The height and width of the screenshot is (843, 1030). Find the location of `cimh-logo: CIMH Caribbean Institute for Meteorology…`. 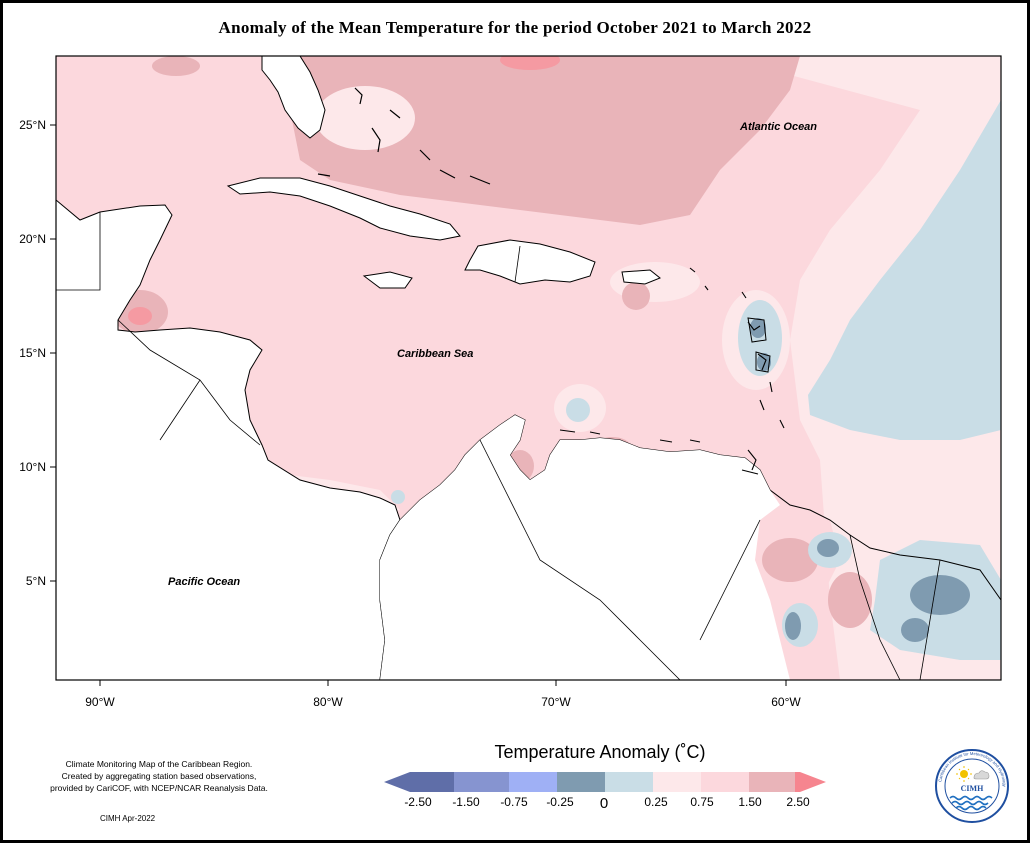

cimh-logo: CIMH Caribbean Institute for Meteorology… is located at coordinates (972, 786).